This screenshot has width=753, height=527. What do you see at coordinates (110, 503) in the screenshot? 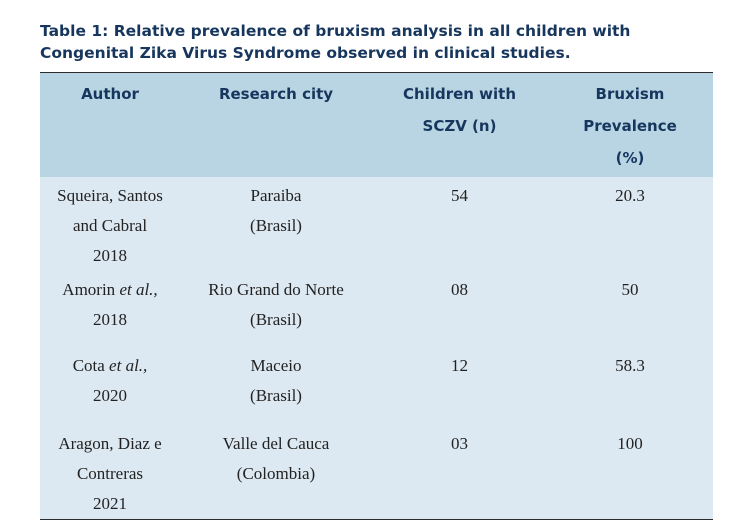
I see `author-year: 2021` at bounding box center [110, 503].